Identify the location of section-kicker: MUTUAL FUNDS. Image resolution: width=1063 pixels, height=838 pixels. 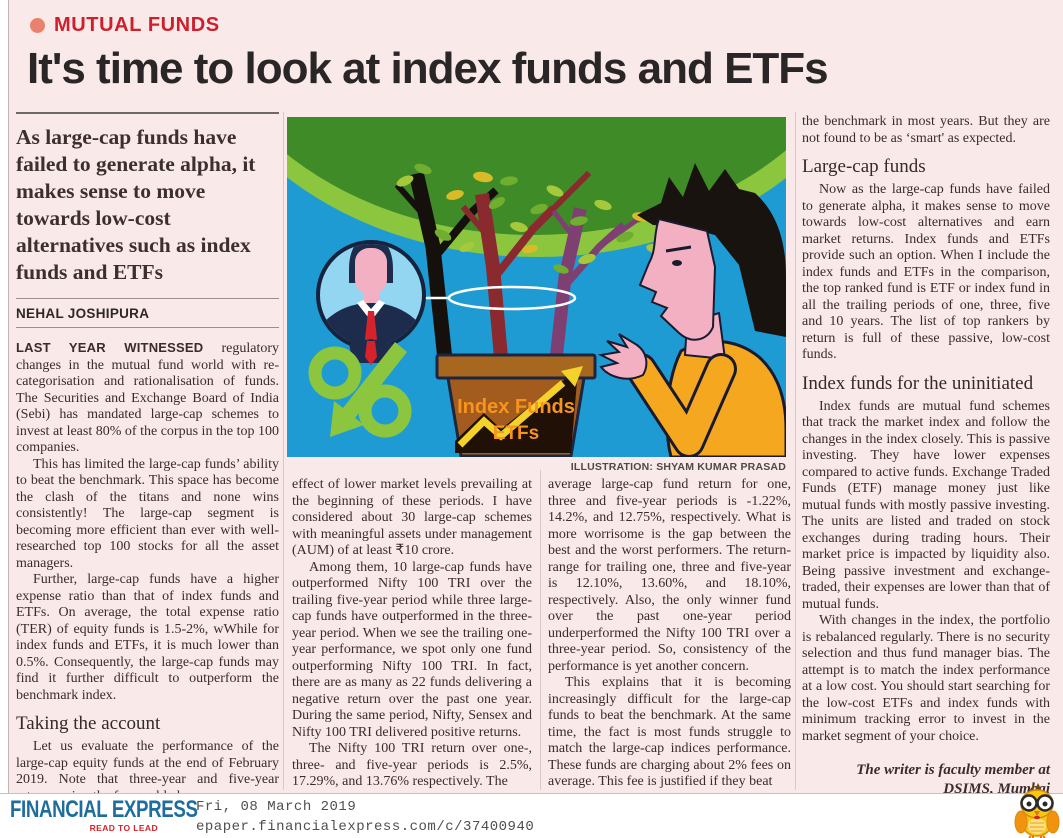
(125, 25).